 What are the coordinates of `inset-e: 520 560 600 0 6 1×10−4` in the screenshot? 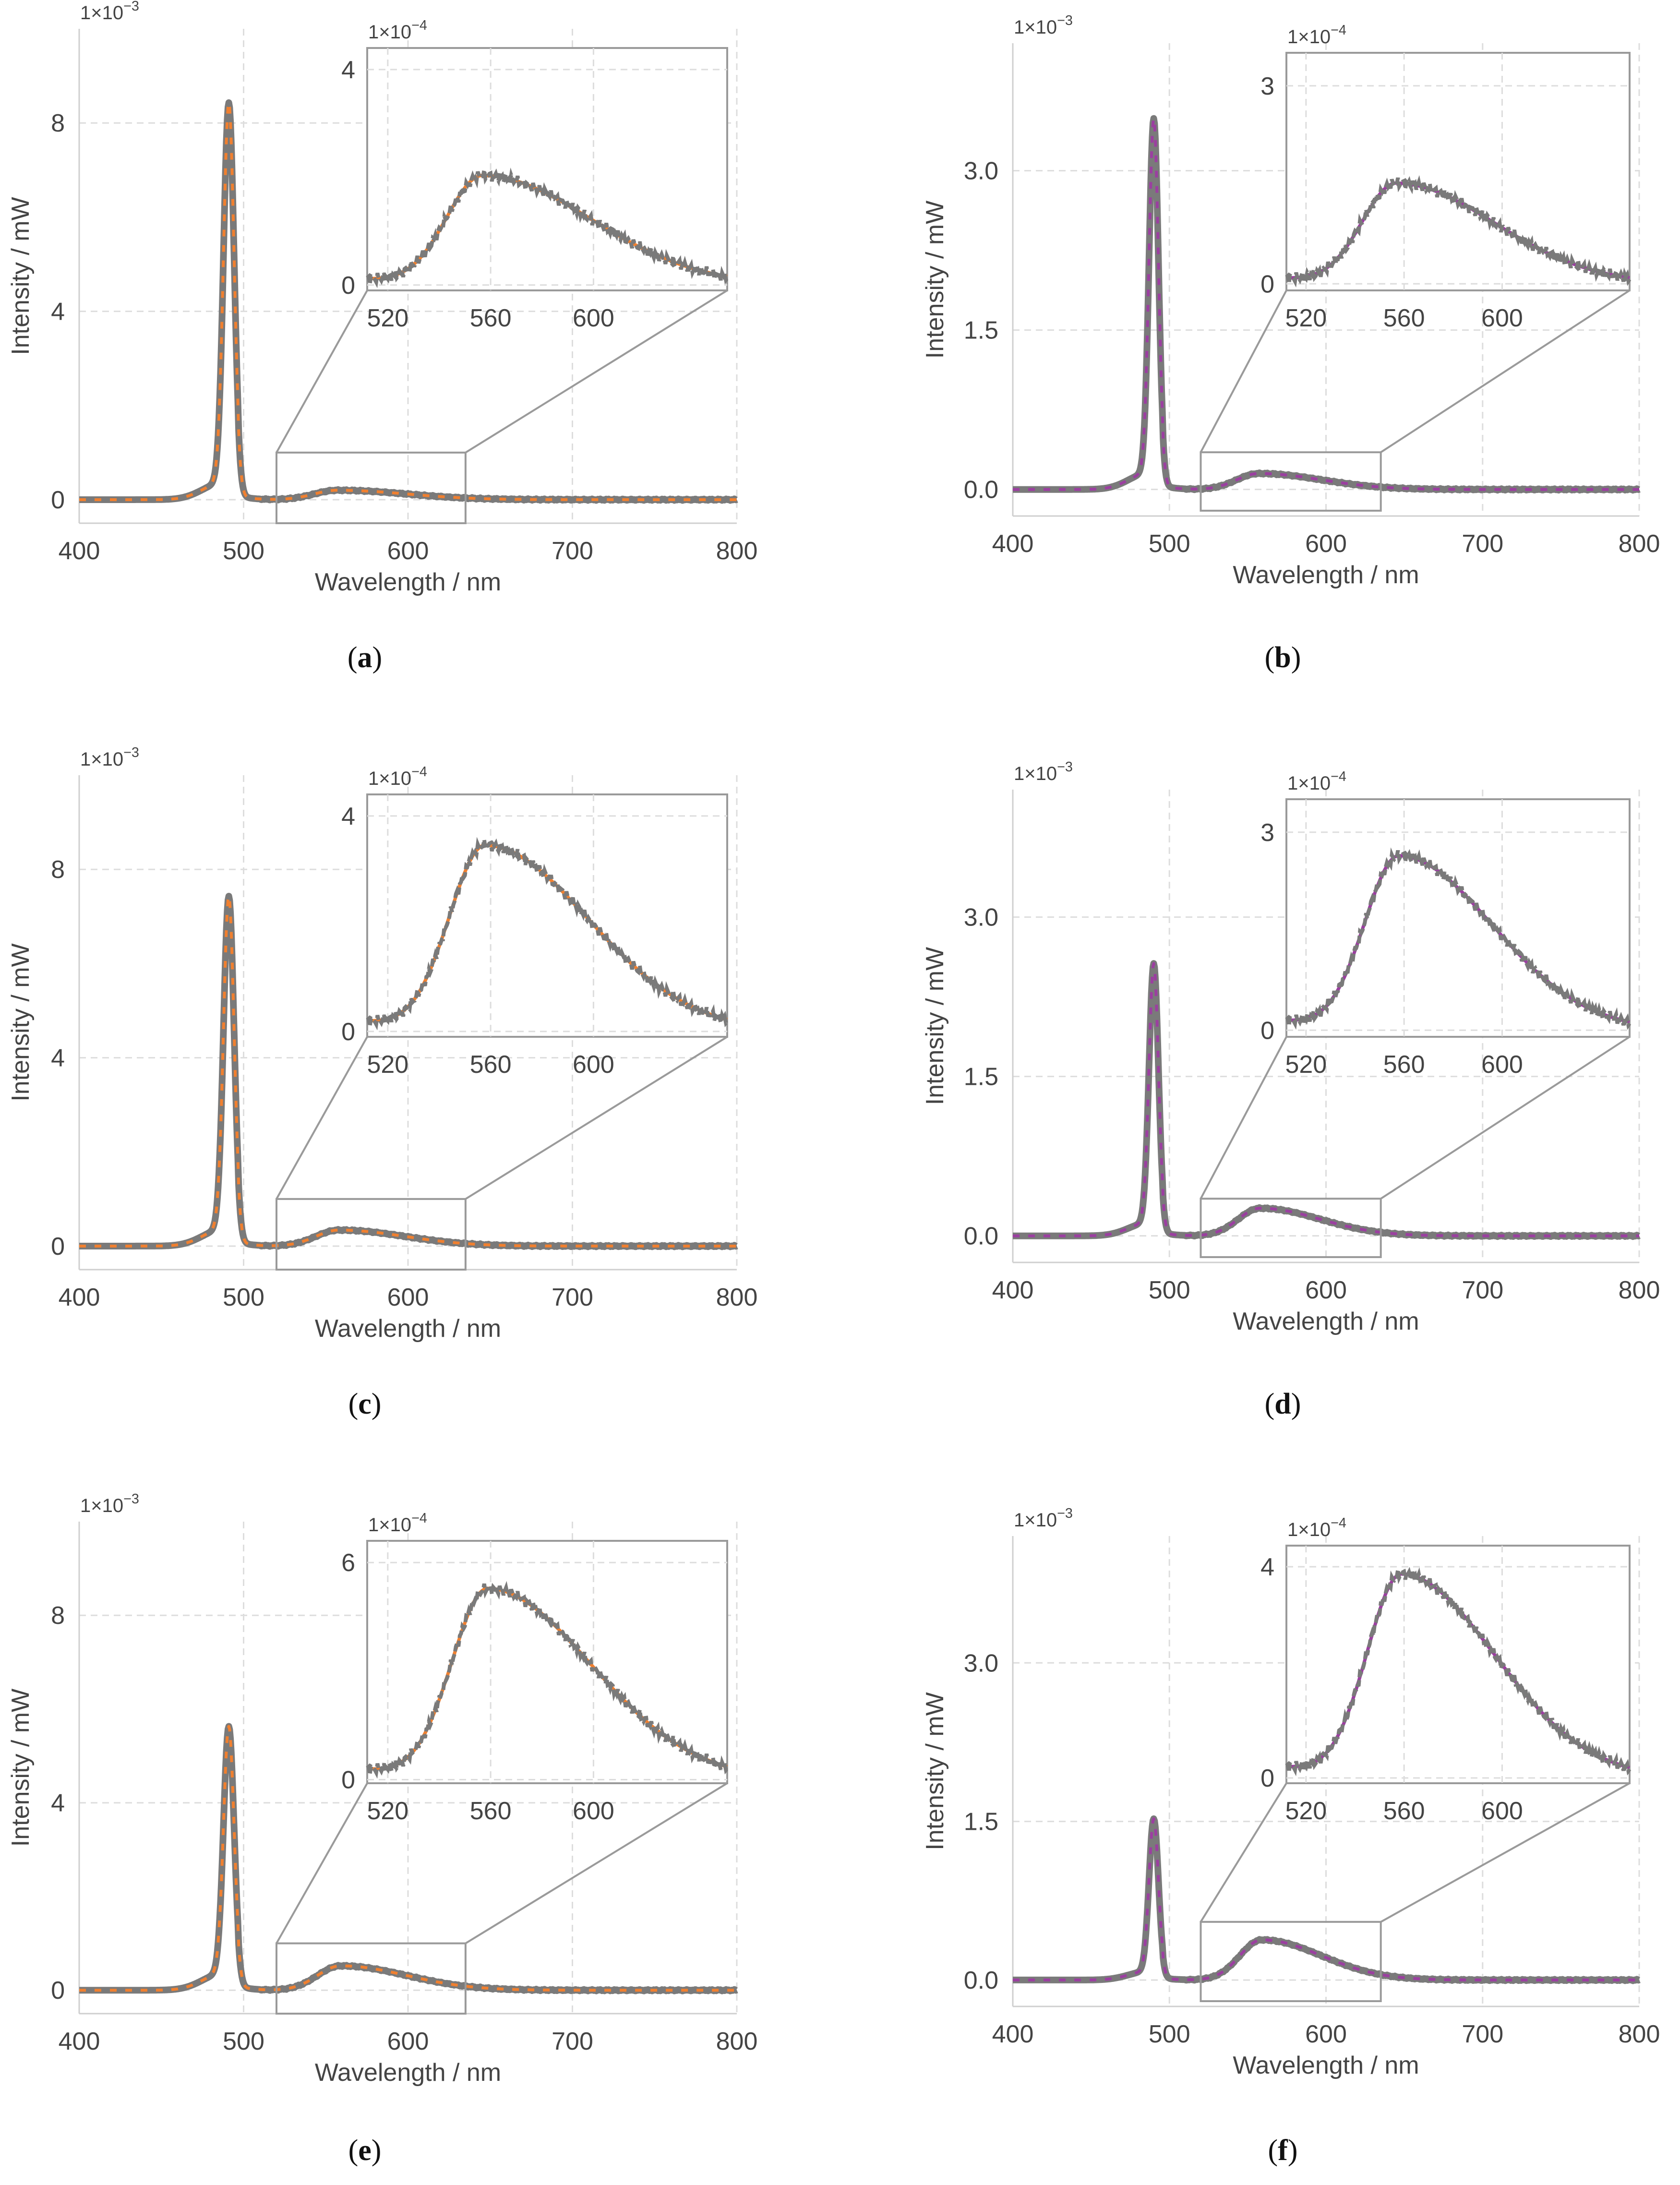 It's located at (535, 1668).